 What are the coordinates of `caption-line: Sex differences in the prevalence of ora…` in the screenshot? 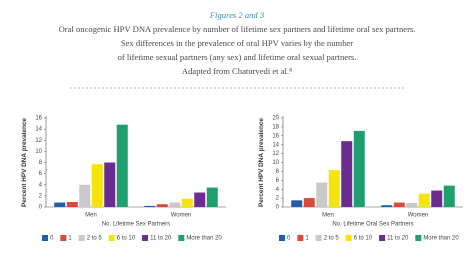 It's located at (237, 43).